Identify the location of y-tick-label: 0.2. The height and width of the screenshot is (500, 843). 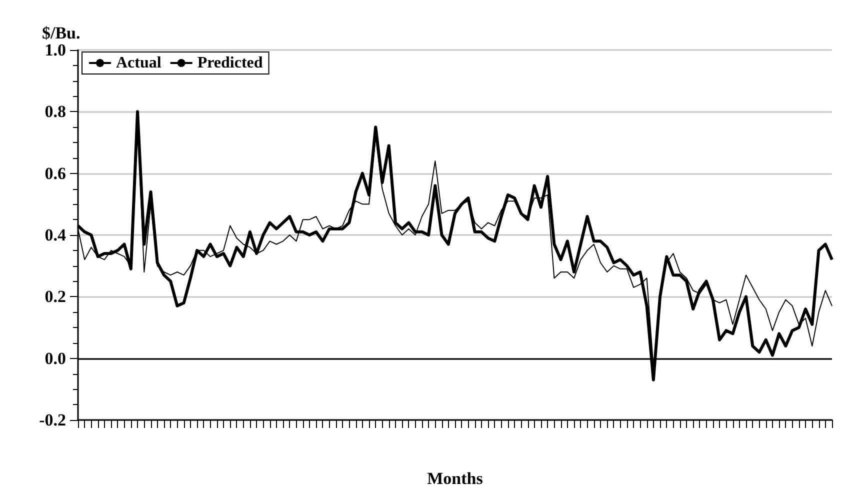
(55, 296).